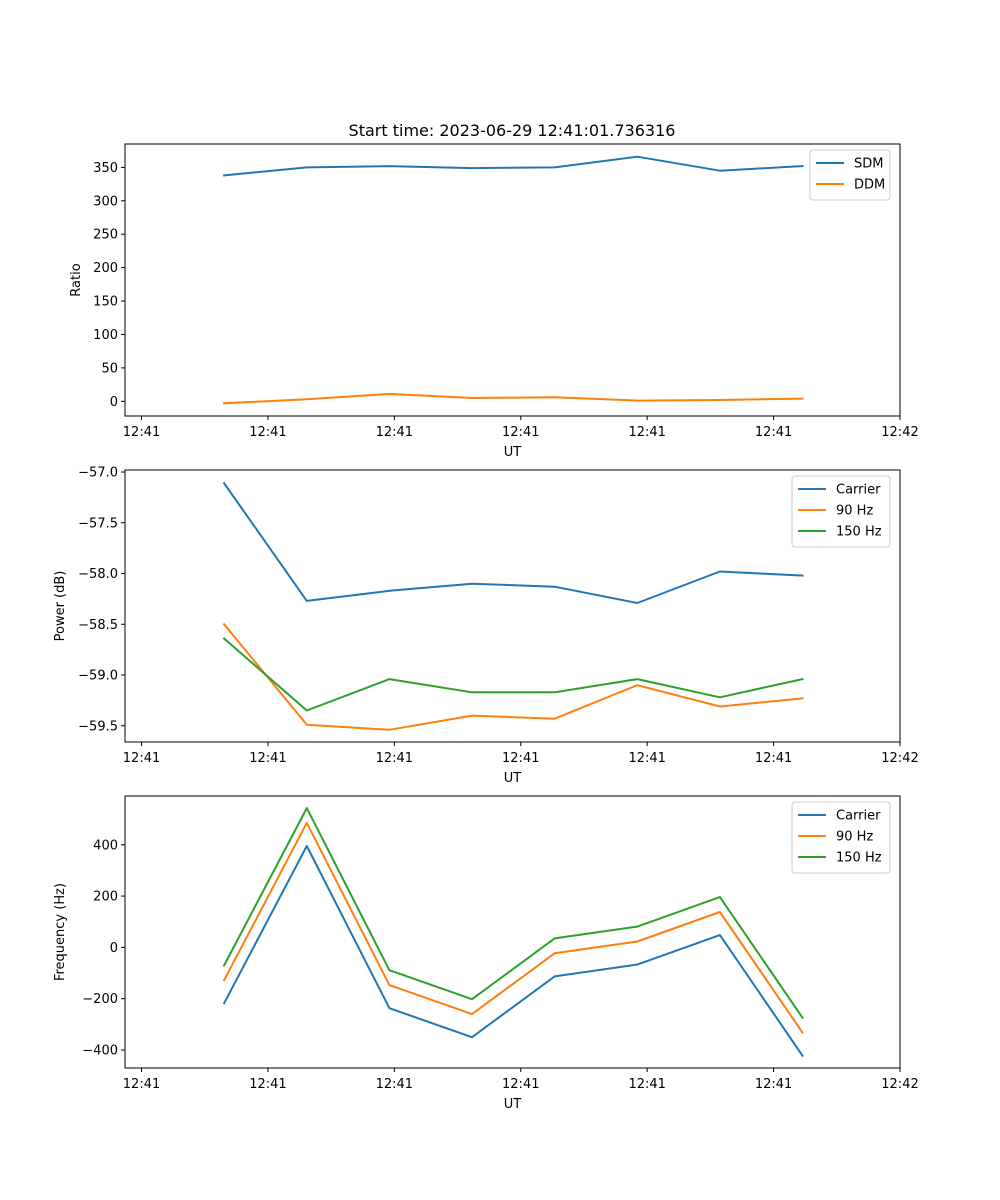 The image size is (1000, 1200). I want to click on y-tick-label: 250, so click(105, 235).